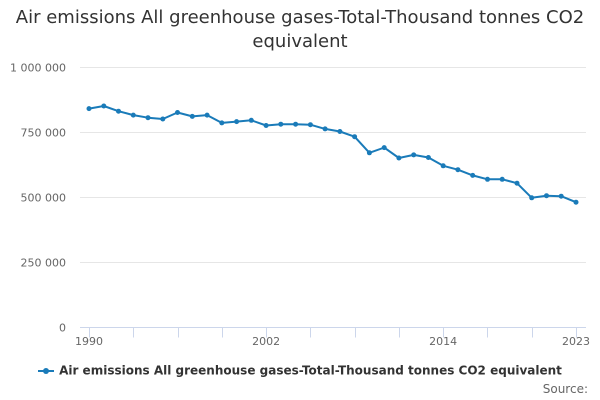 This screenshot has width=600, height=400. Describe the element at coordinates (266, 341) in the screenshot. I see `x-tick-label: 2002` at that location.